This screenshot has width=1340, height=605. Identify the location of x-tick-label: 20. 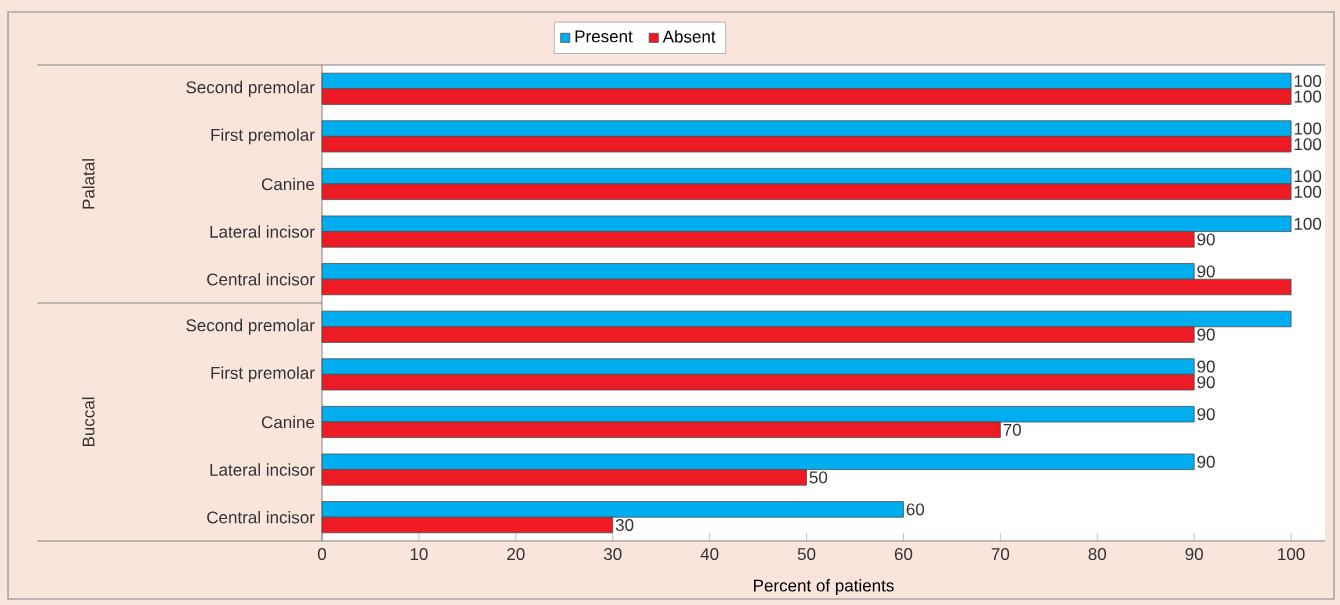
(516, 554).